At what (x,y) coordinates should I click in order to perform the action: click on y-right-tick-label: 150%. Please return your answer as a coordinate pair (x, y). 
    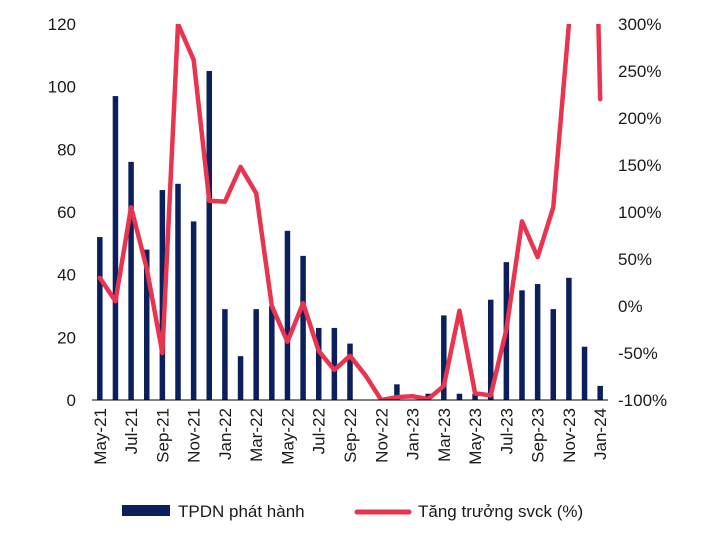
    Looking at the image, I should click on (639, 165).